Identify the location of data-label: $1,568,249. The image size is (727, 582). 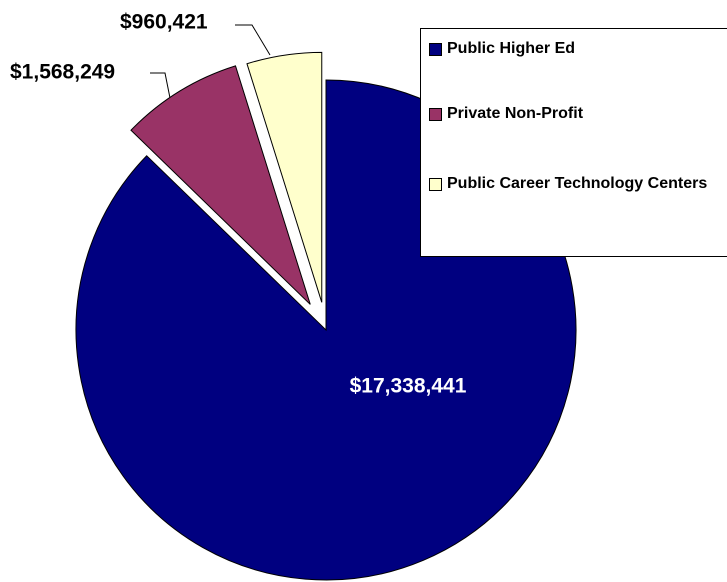
(62, 72).